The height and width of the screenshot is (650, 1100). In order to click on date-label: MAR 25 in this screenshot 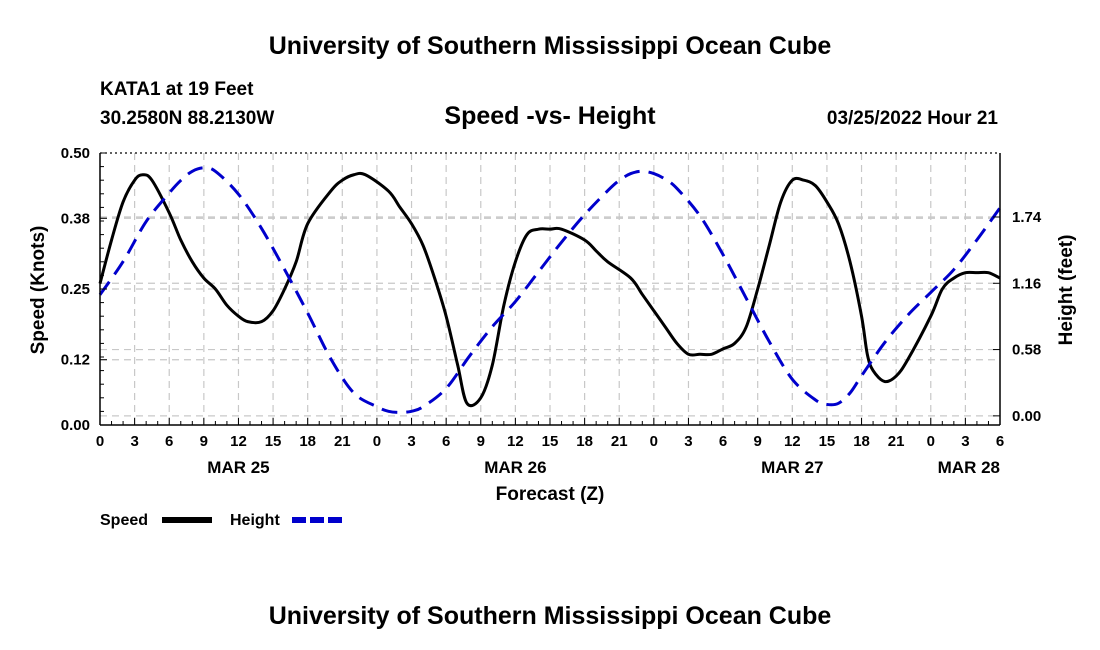, I will do `click(238, 467)`.